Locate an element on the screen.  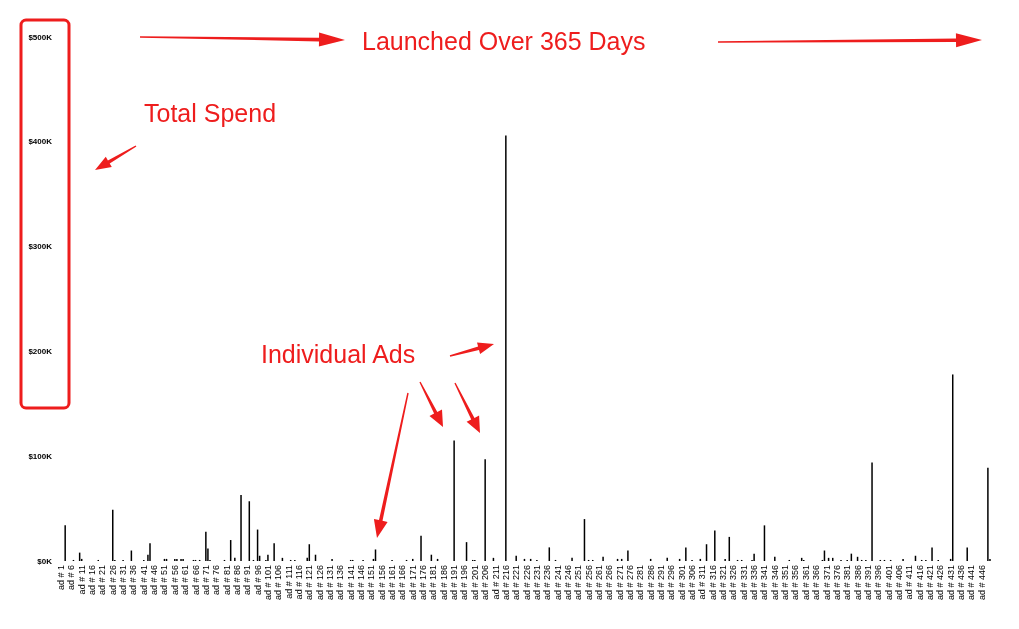
x-tick-label: ad # 301 is located at coordinates (681, 583).